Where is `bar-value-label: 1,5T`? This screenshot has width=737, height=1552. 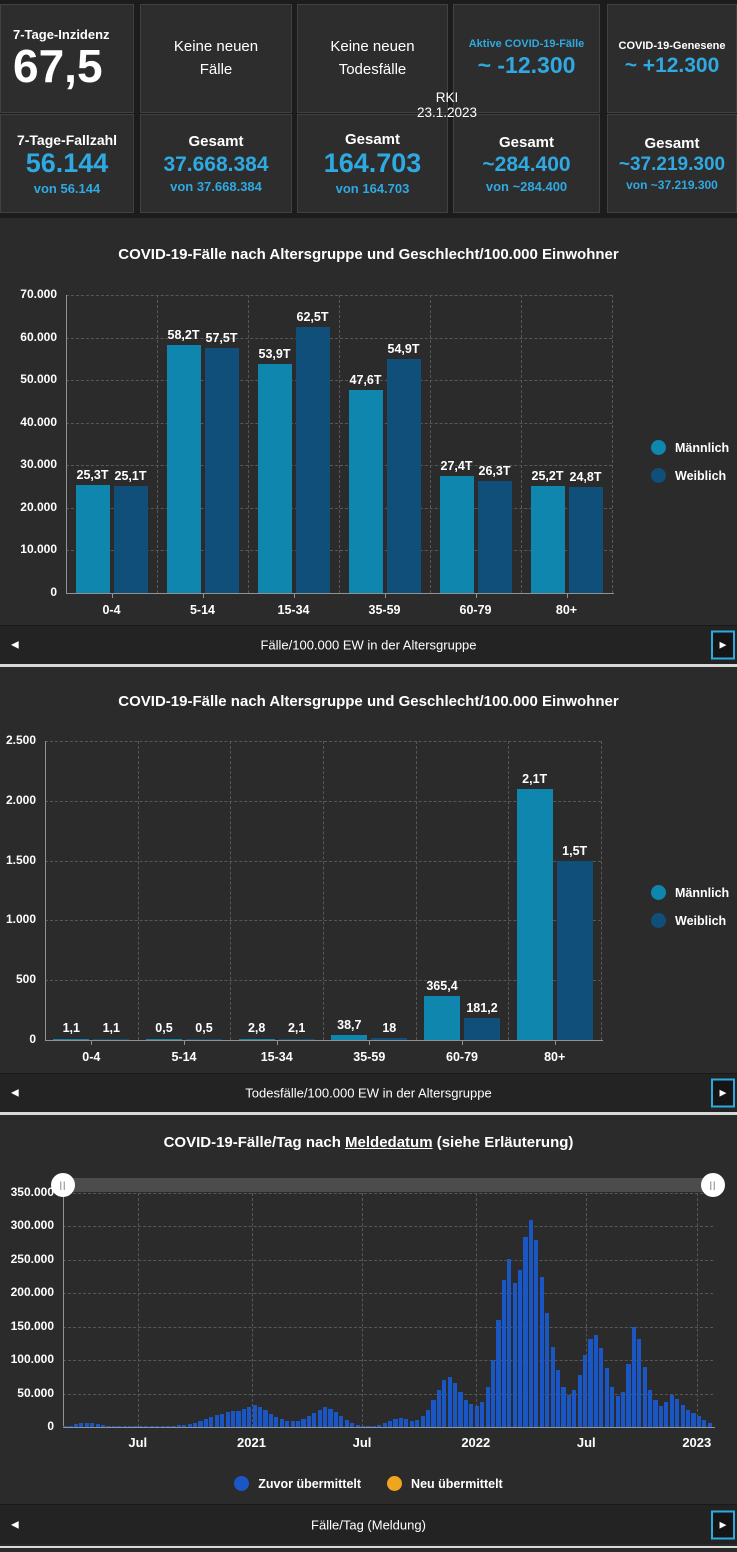
bar-value-label: 1,5T is located at coordinates (575, 850).